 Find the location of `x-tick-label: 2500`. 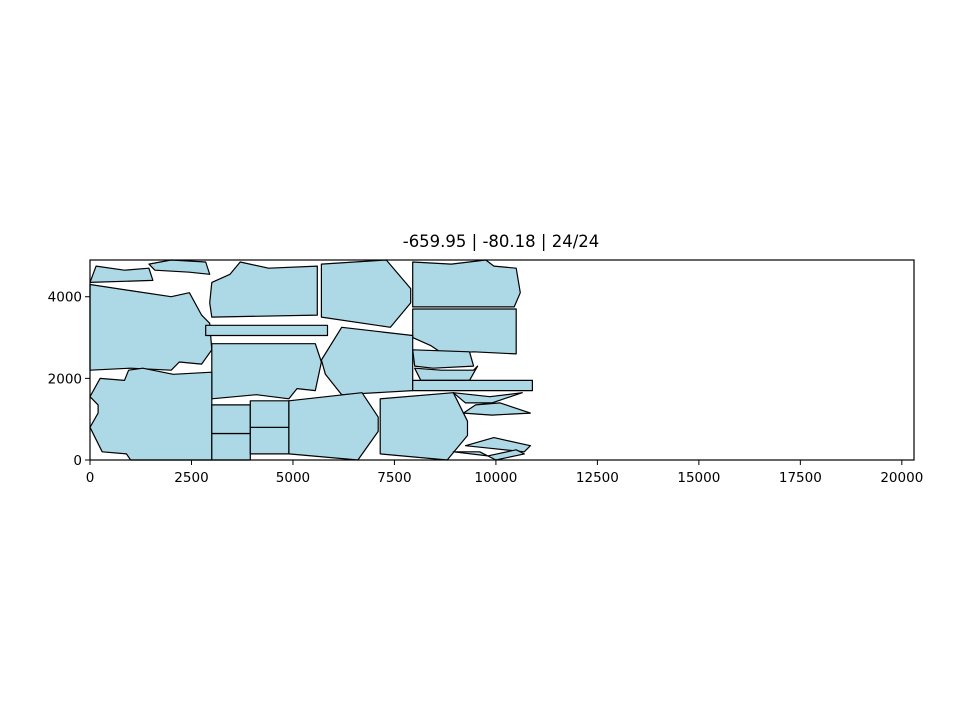

x-tick-label: 2500 is located at coordinates (191, 478).